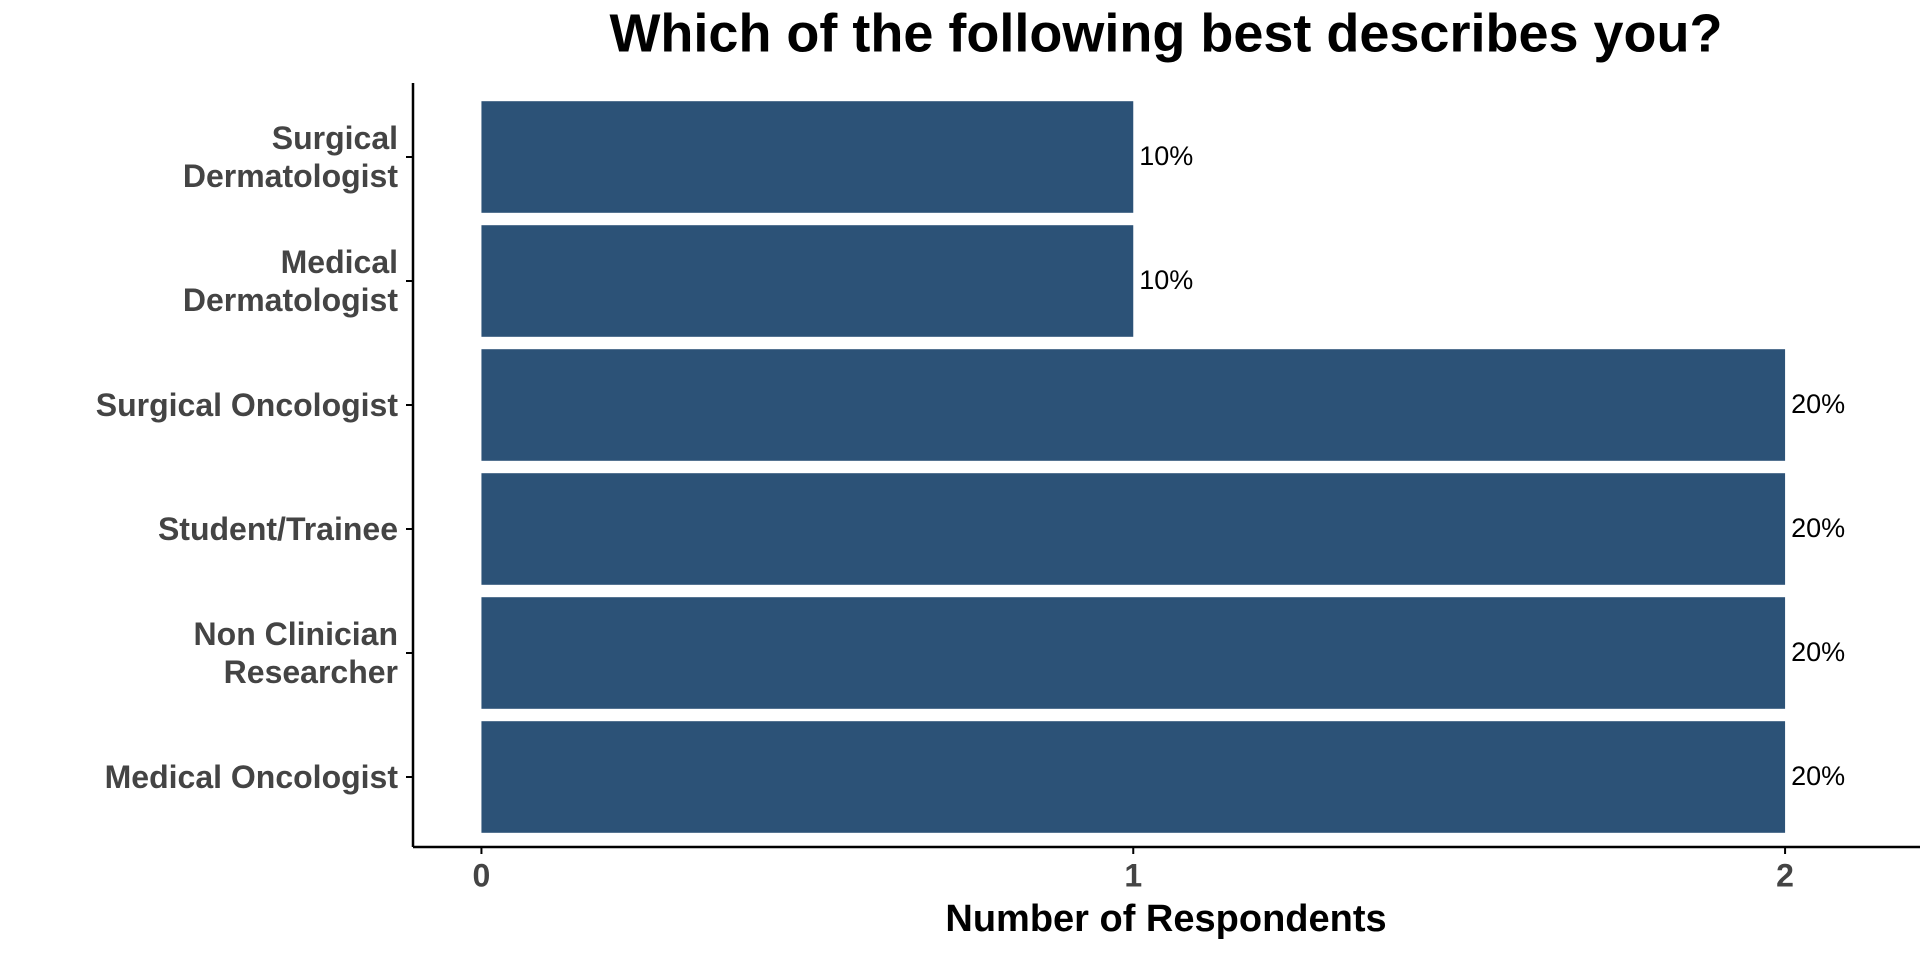  Describe the element at coordinates (1133, 875) in the screenshot. I see `x-tick-label: 1` at that location.